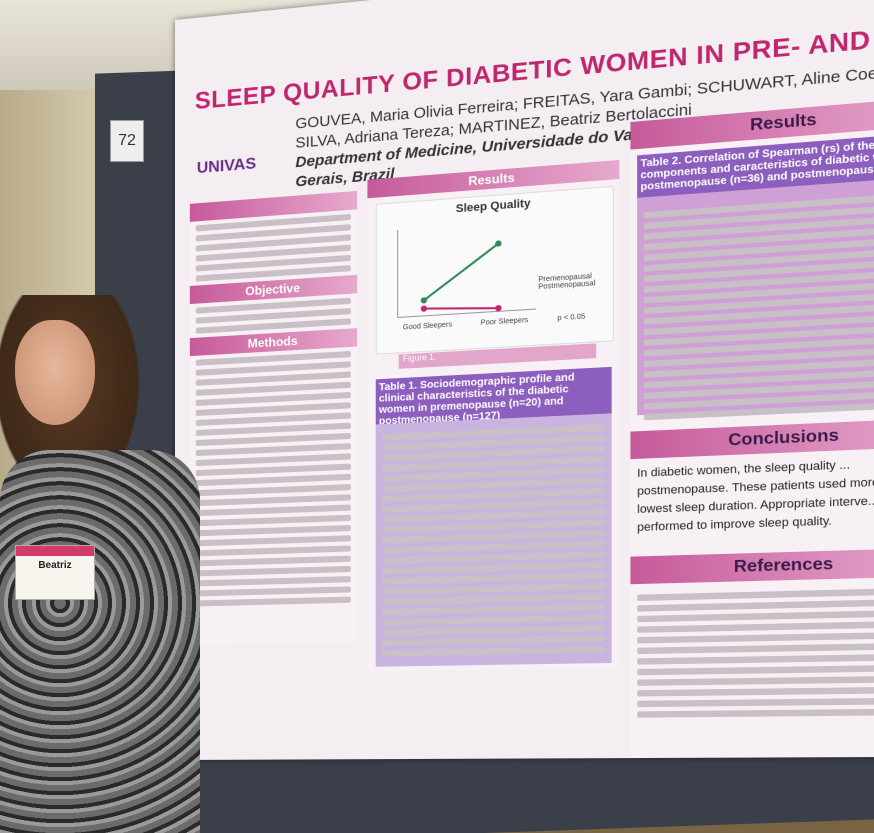  I want to click on intro-text, so click(273, 247).